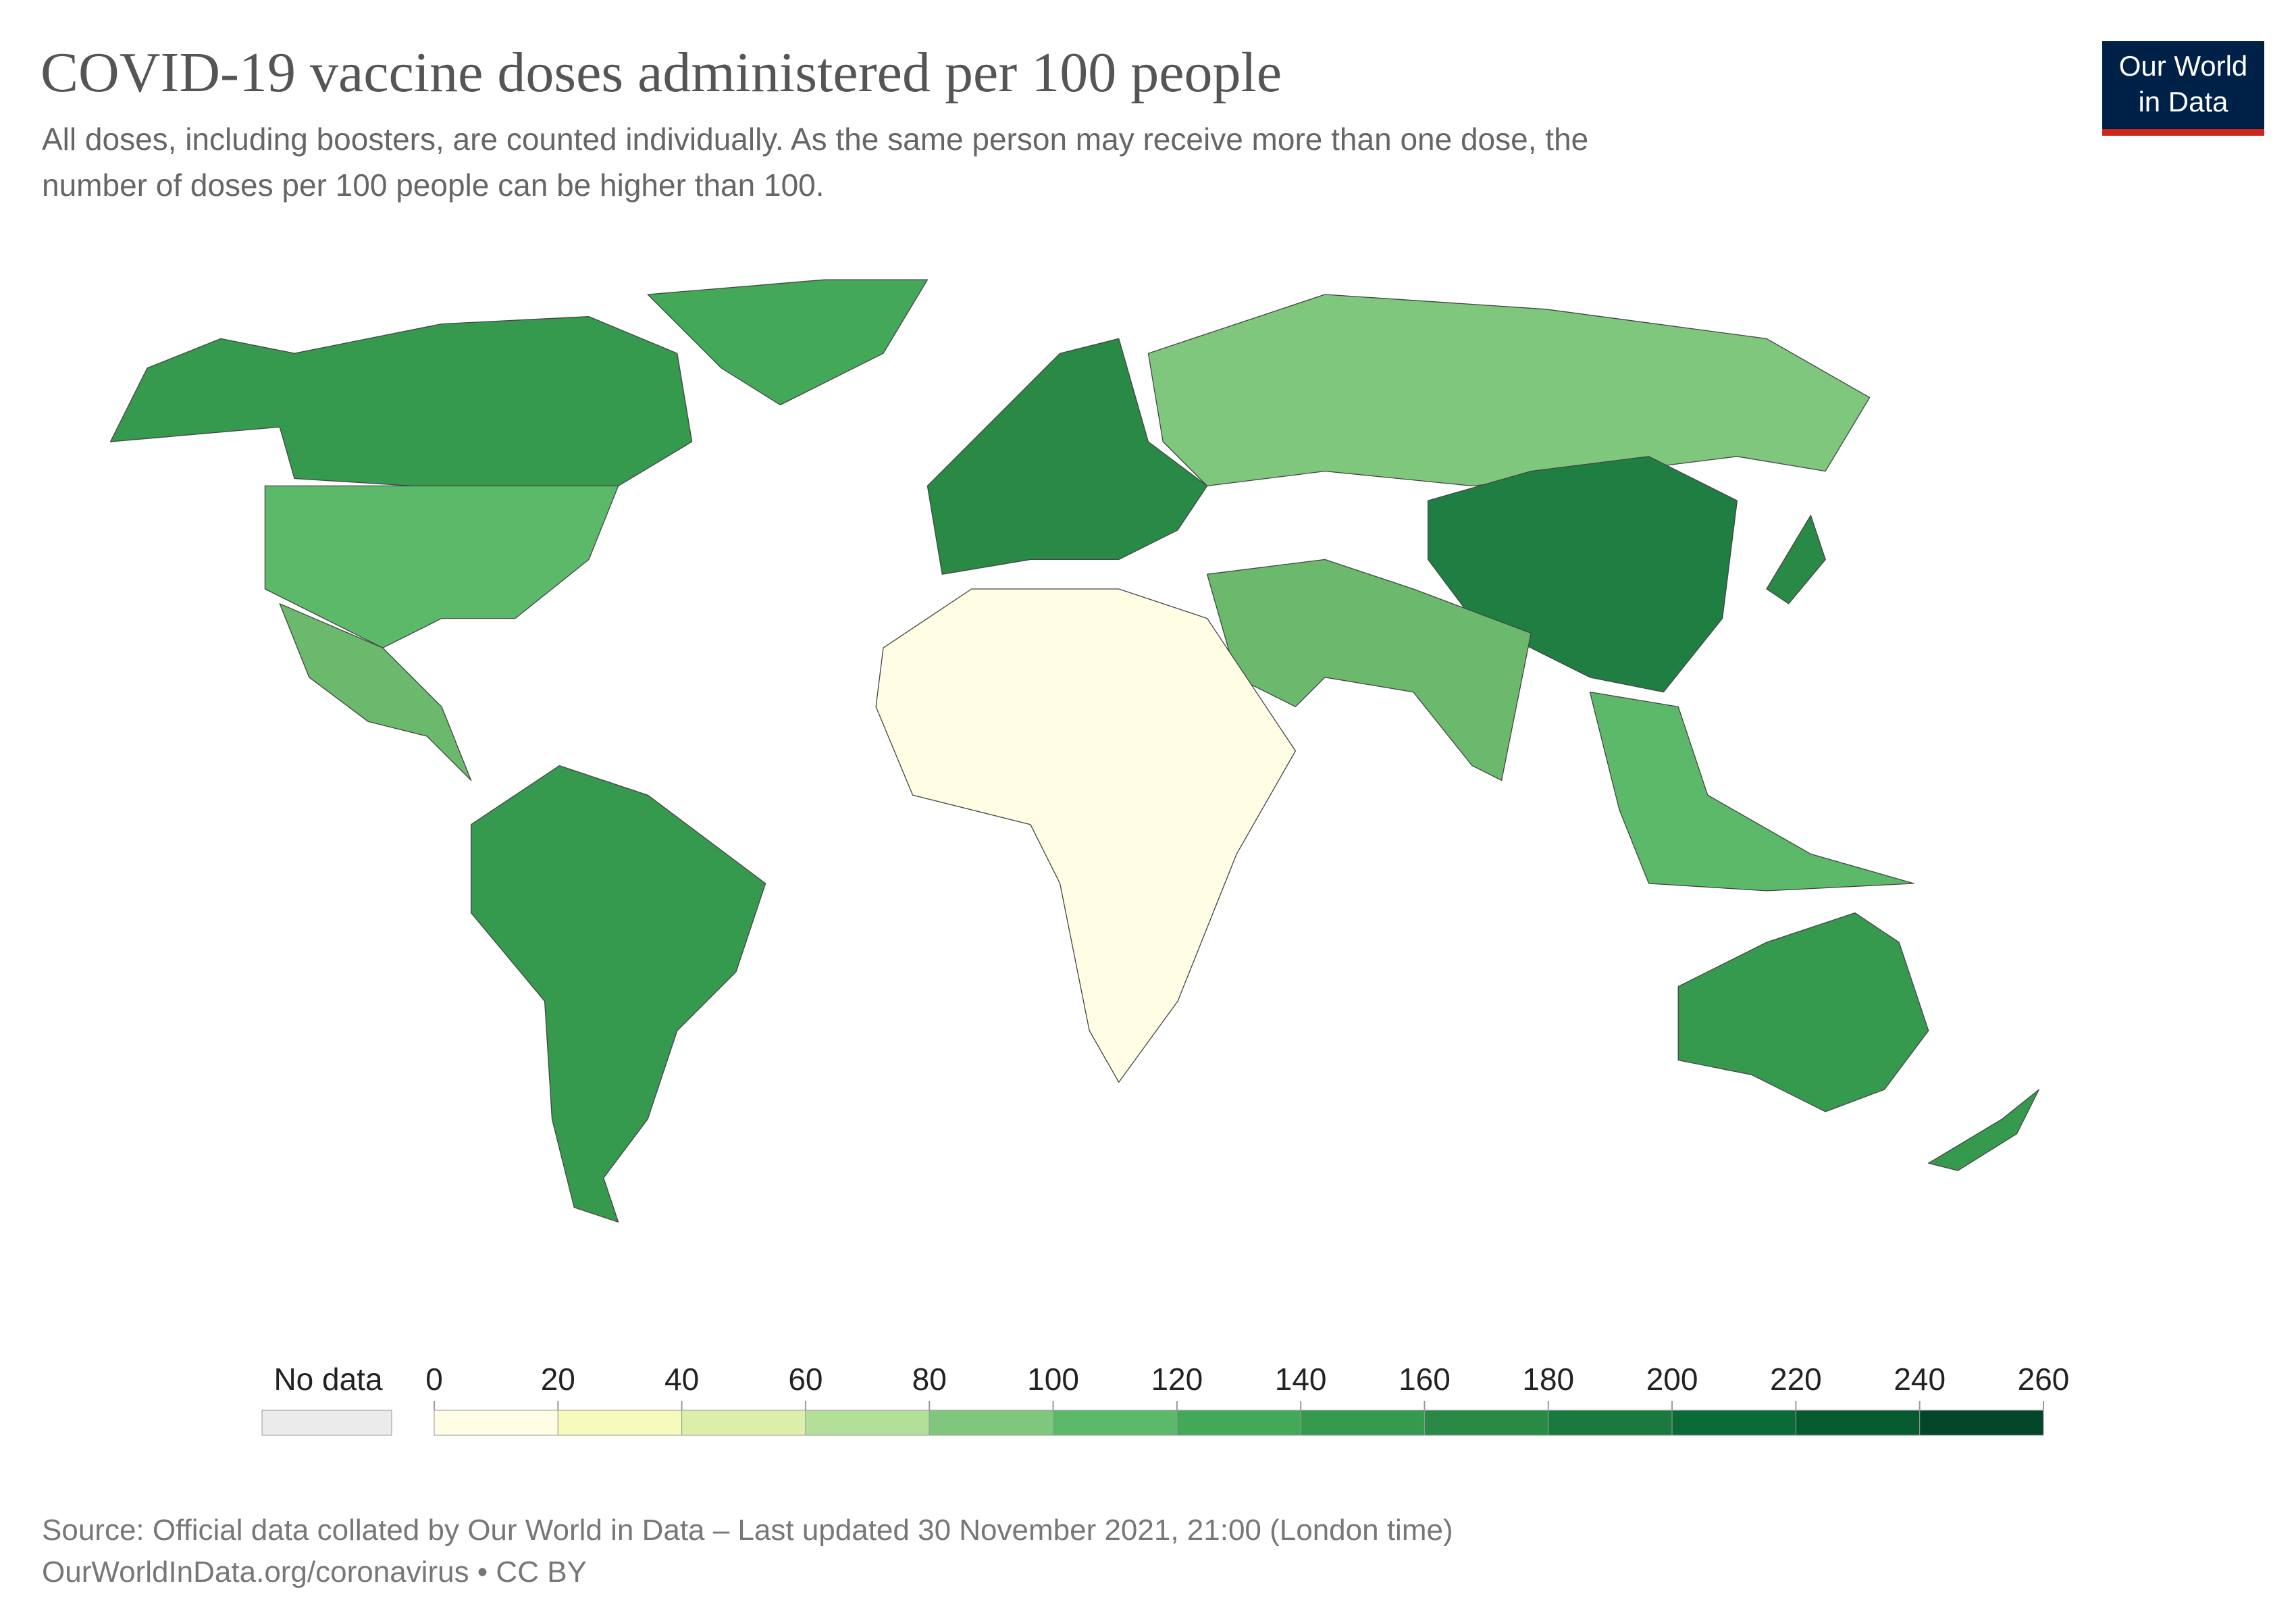  What do you see at coordinates (558, 1379) in the screenshot?
I see `legend-label: 20` at bounding box center [558, 1379].